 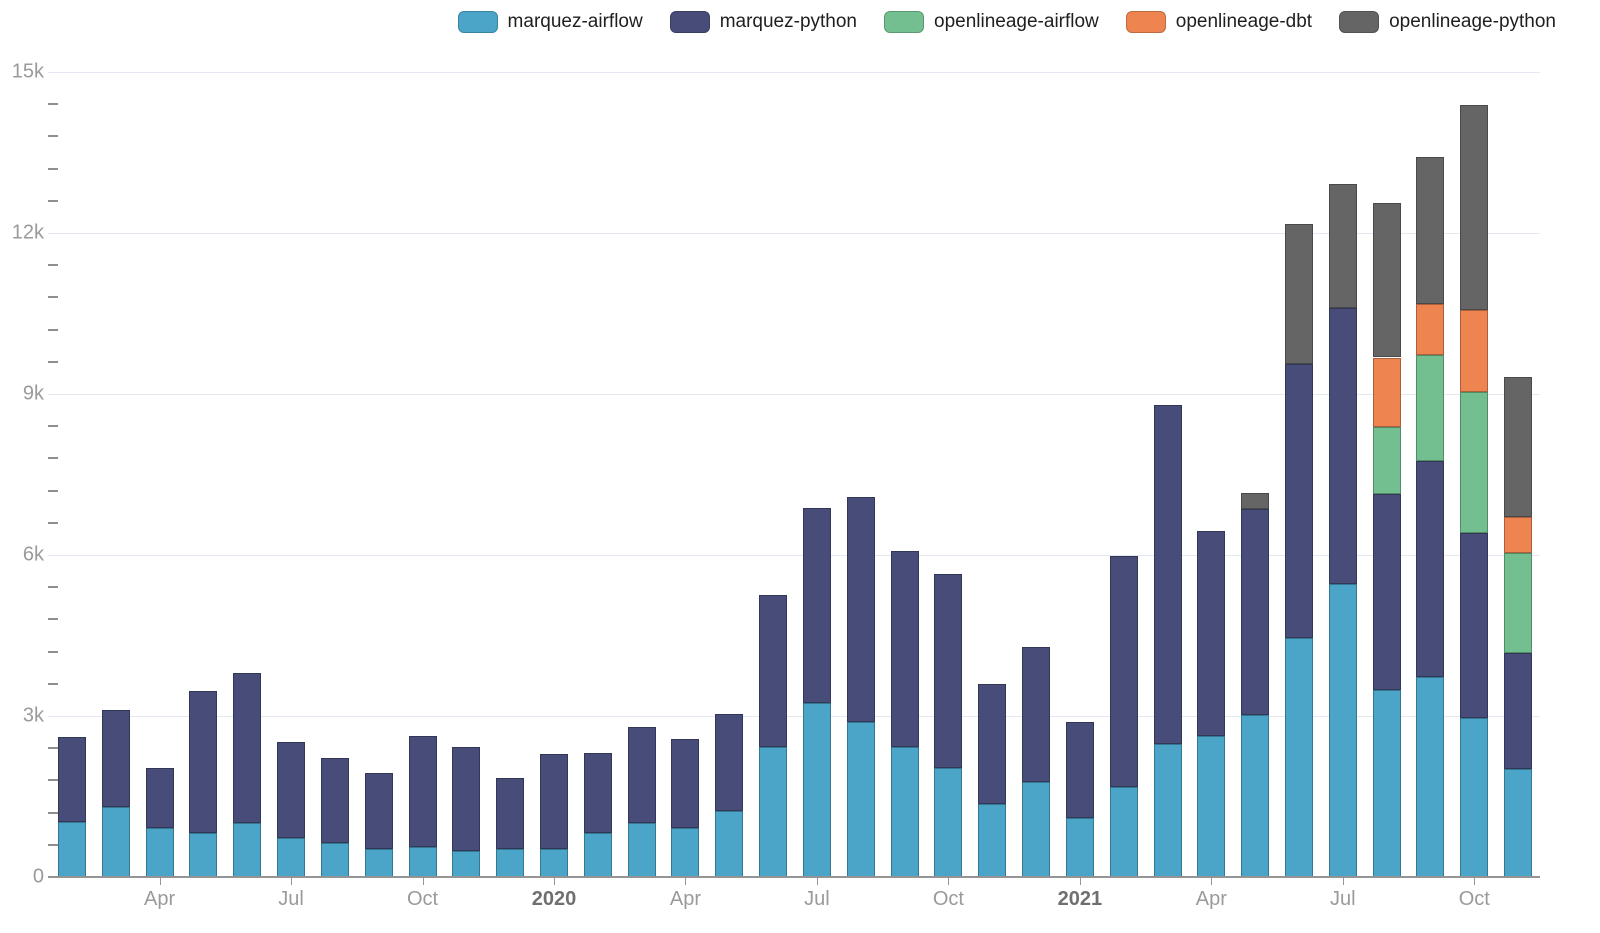 What do you see at coordinates (422, 899) in the screenshot?
I see `x-axis-label: Oct` at bounding box center [422, 899].